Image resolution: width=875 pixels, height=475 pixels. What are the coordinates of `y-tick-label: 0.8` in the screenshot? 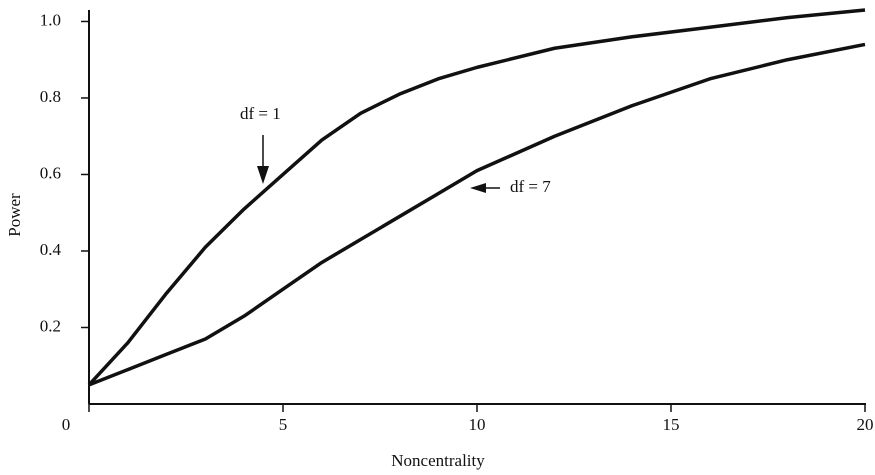 It's located at (50, 96).